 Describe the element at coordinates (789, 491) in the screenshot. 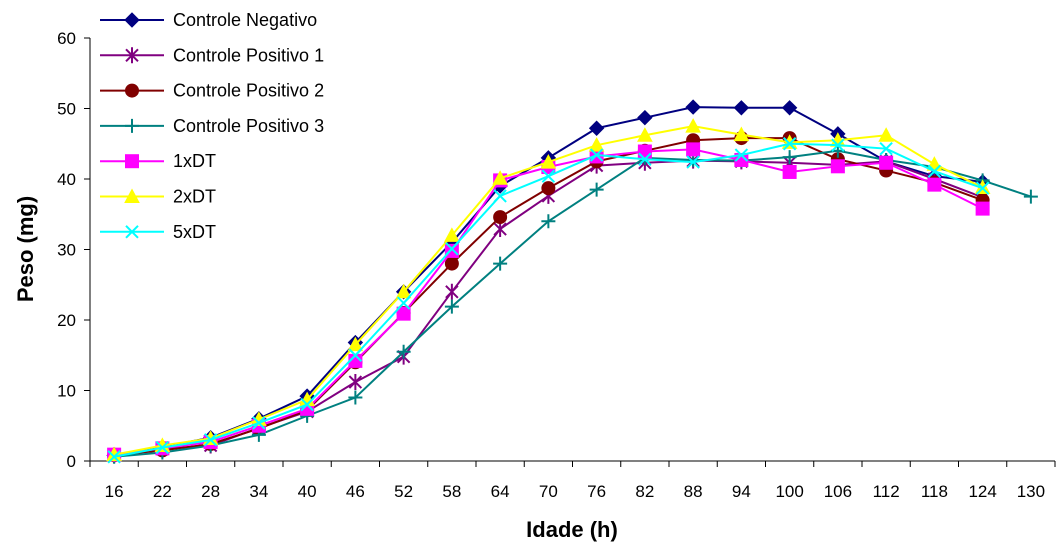

I see `x-tick-label: 100` at that location.